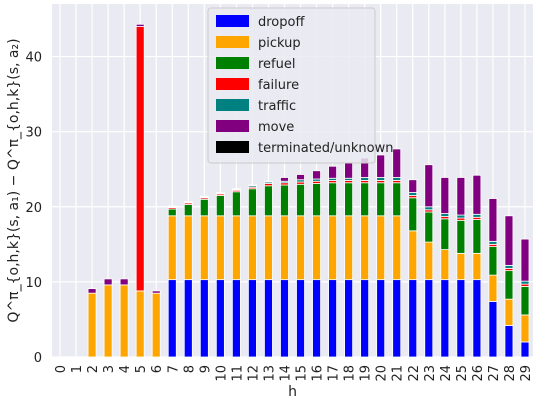 The height and width of the screenshot is (401, 538). I want to click on x-tick-label: 17, so click(334, 373).